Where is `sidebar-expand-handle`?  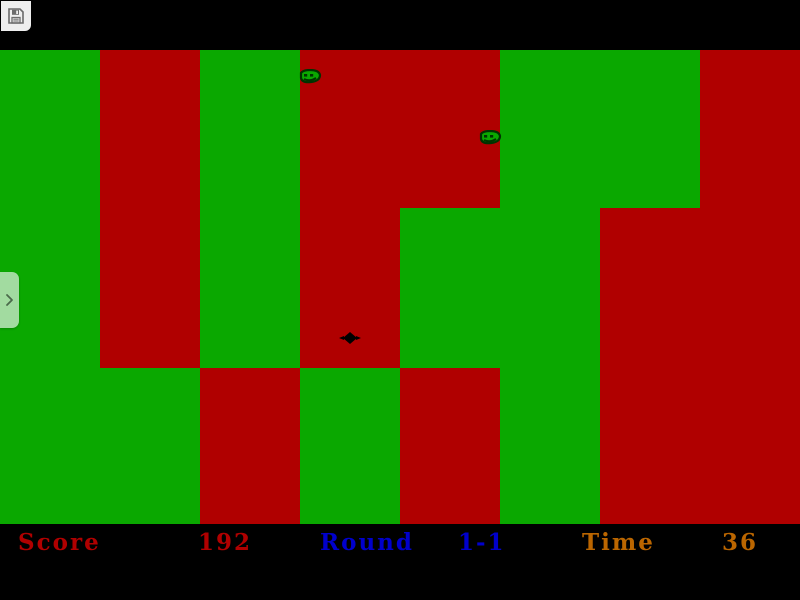
sidebar-expand-handle is located at coordinates (9, 300).